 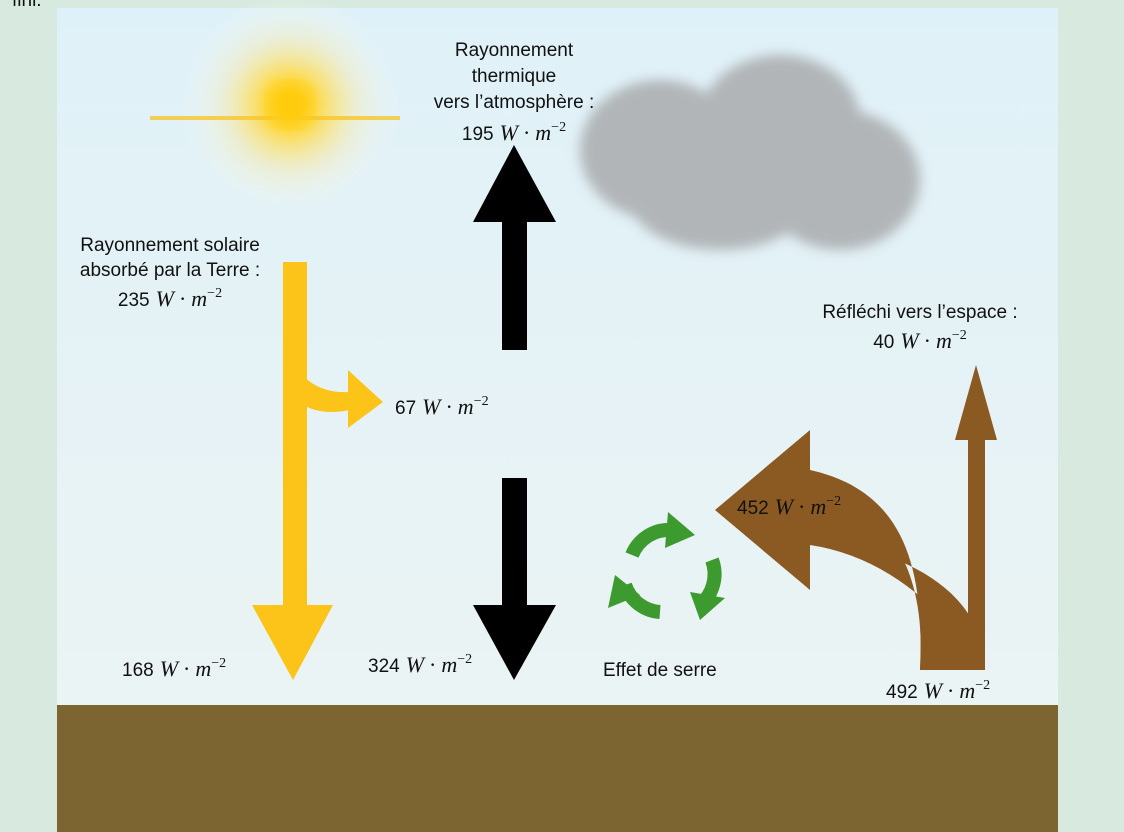 I want to click on number: 168, so click(x=138, y=670).